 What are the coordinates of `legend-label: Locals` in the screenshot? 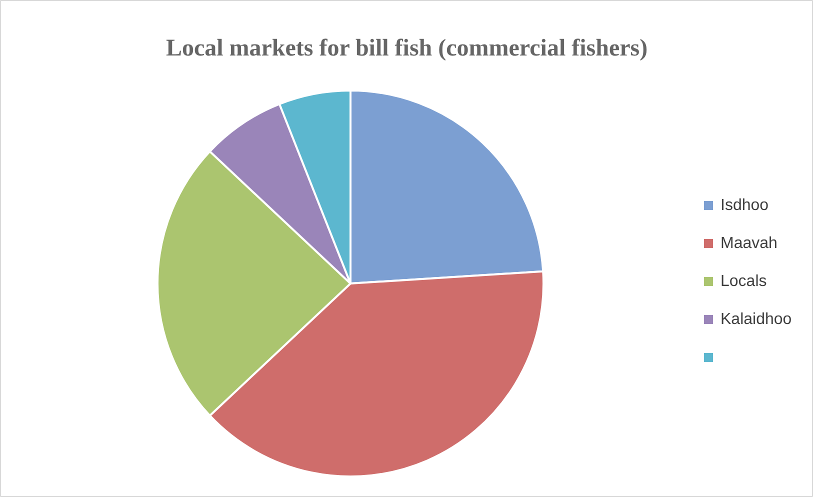 It's located at (743, 281).